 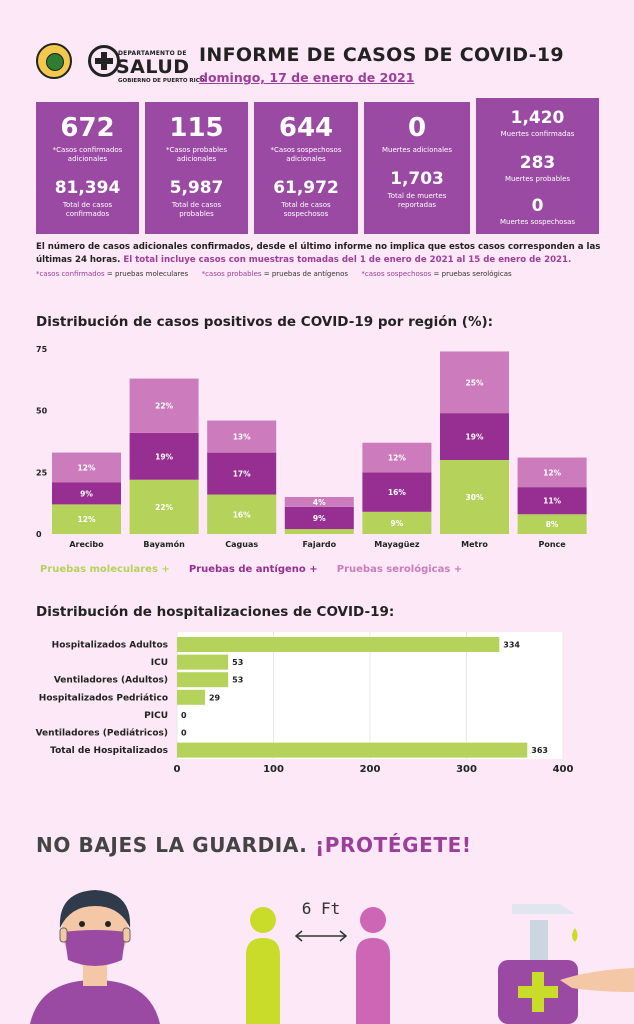 What do you see at coordinates (159, 663) in the screenshot?
I see `category-label: ICU` at bounding box center [159, 663].